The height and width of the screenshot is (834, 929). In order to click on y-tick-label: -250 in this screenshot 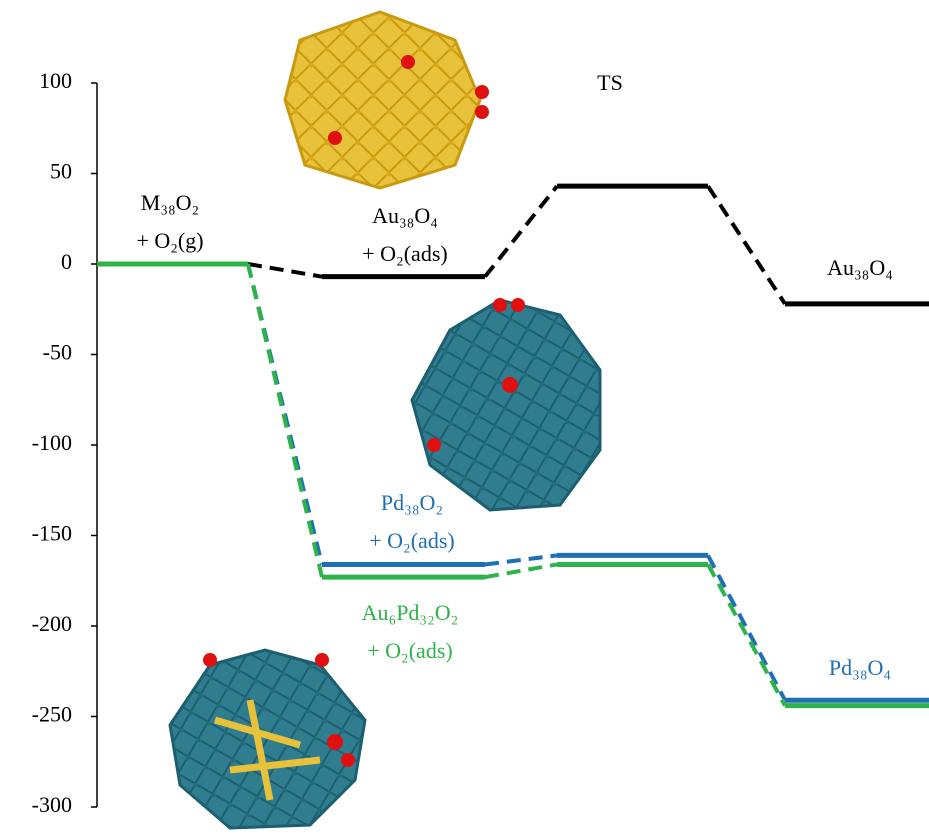, I will do `click(52, 714)`.